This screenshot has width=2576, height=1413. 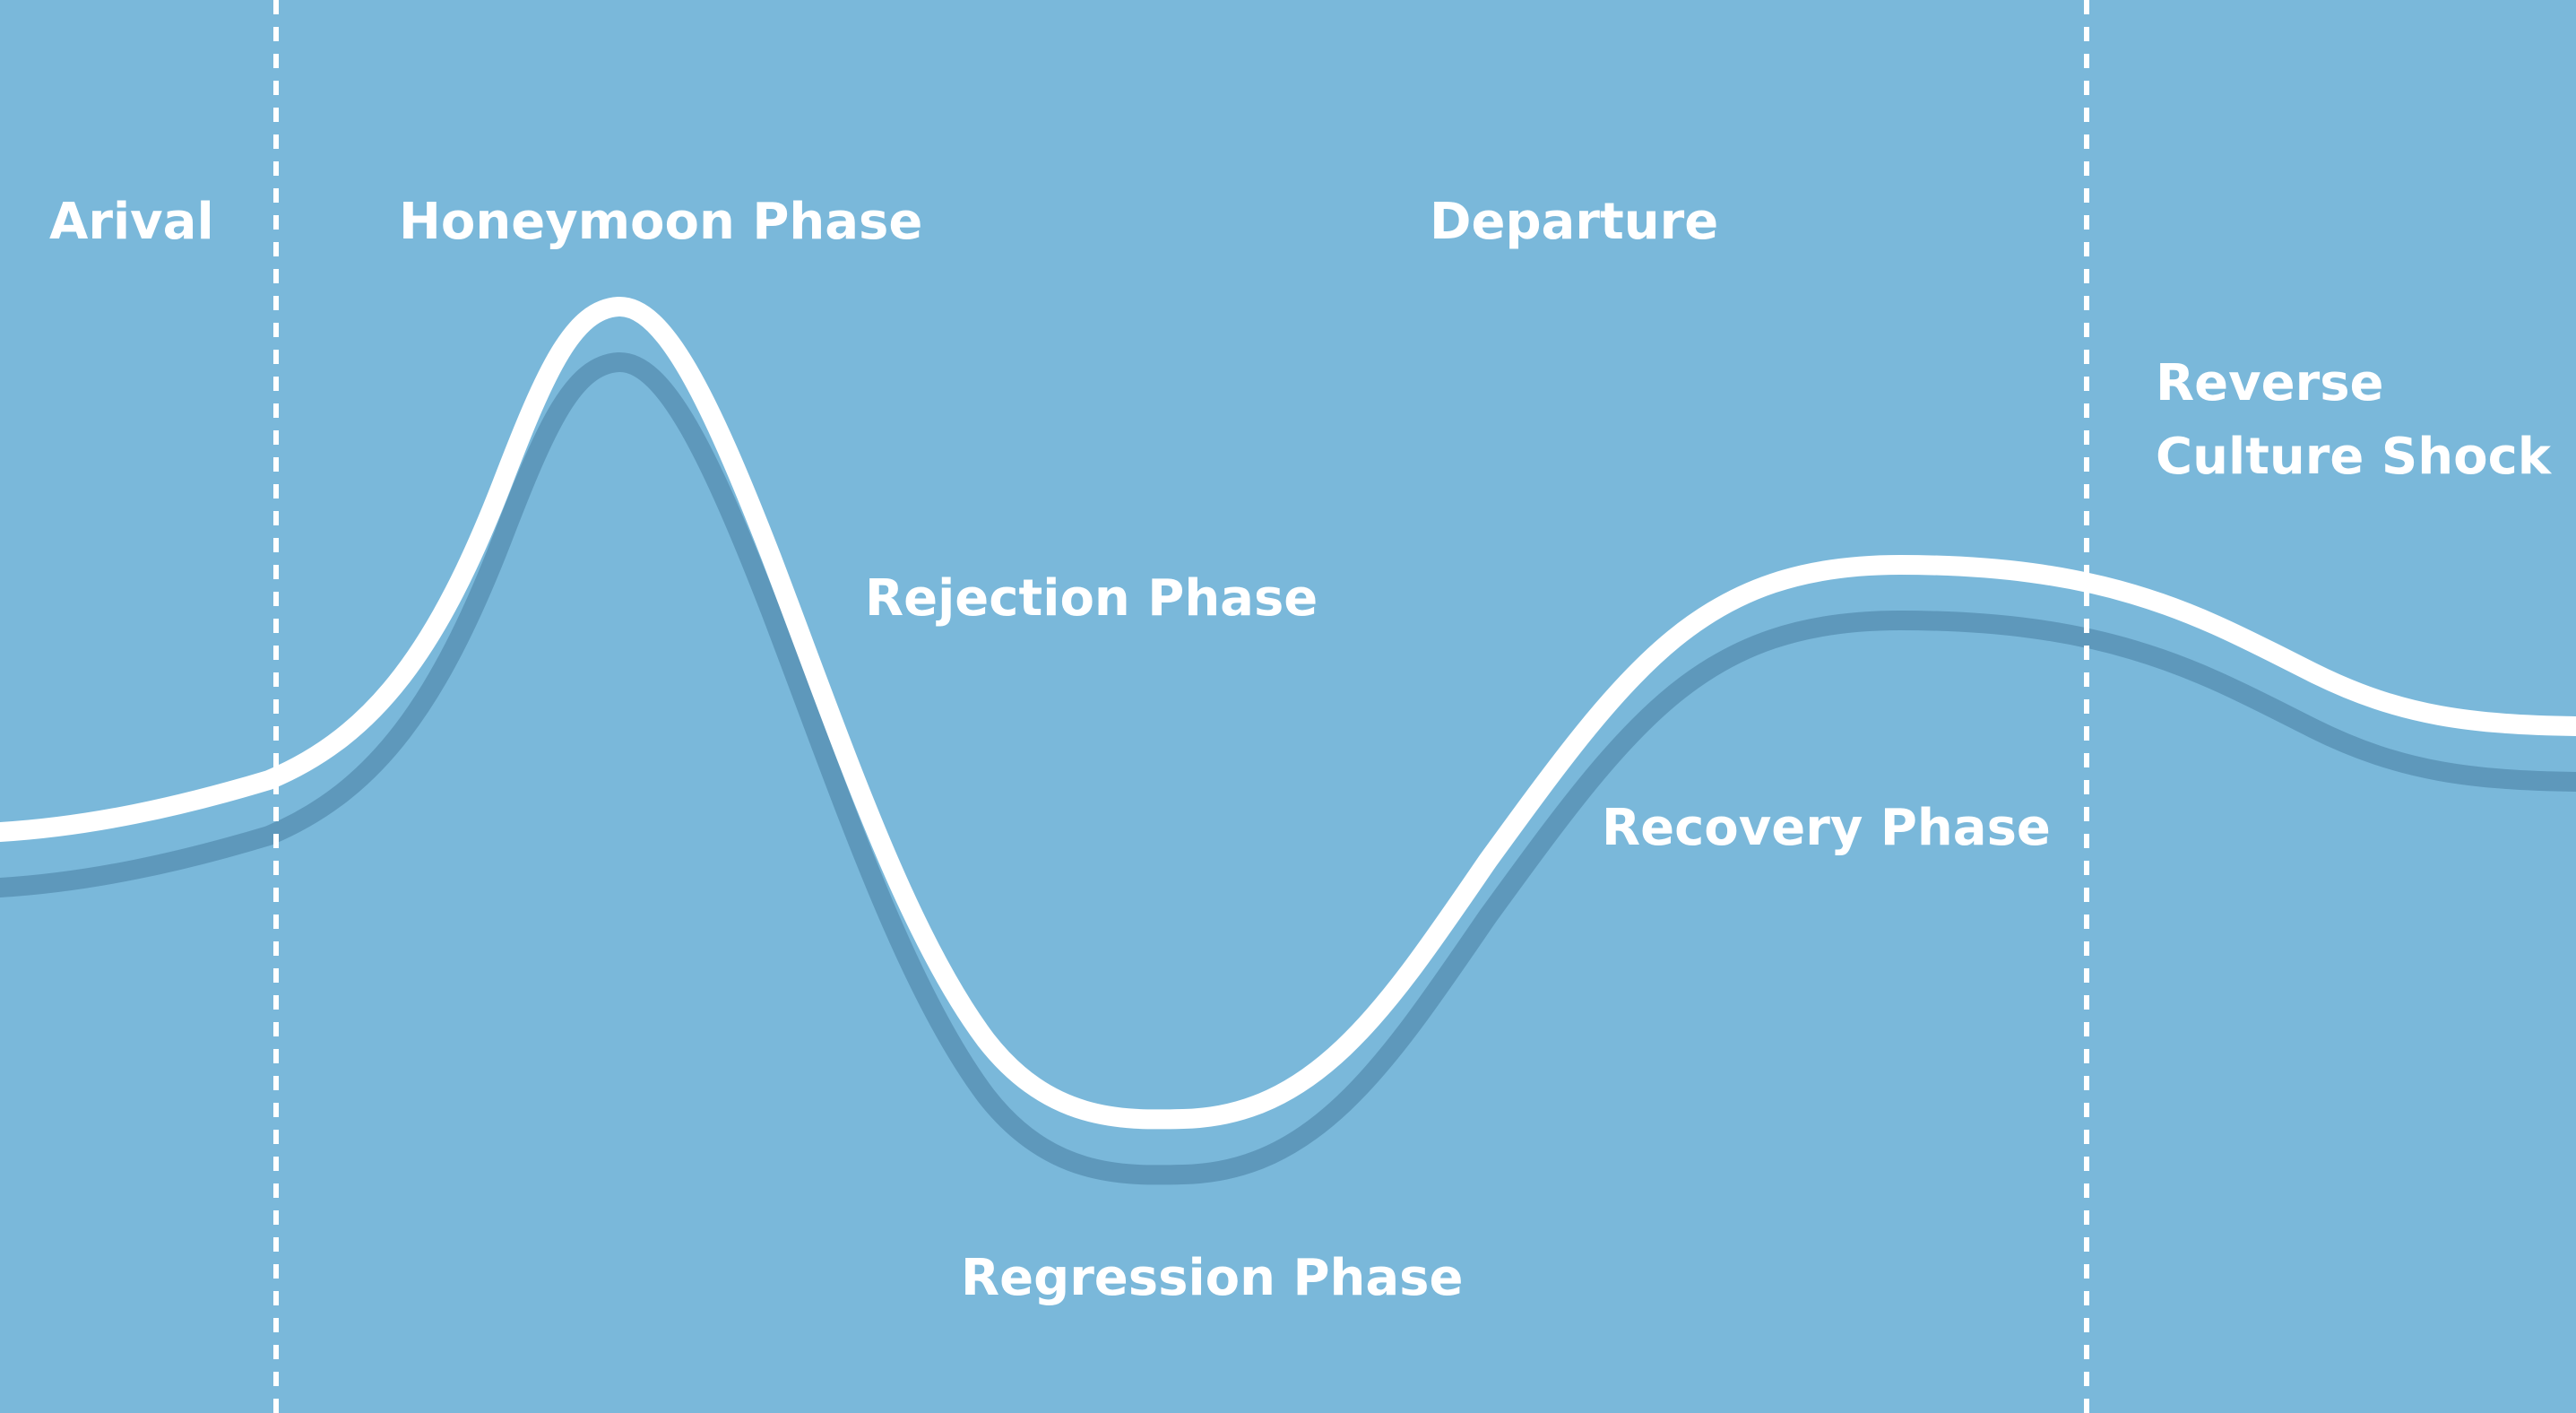 I want to click on arrival-label: Arival, so click(x=131, y=222).